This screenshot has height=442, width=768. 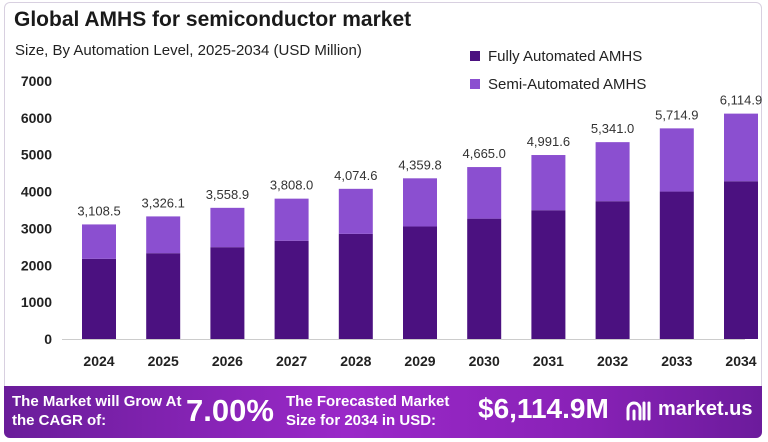 What do you see at coordinates (548, 361) in the screenshot?
I see `x-tick-label: 2031` at bounding box center [548, 361].